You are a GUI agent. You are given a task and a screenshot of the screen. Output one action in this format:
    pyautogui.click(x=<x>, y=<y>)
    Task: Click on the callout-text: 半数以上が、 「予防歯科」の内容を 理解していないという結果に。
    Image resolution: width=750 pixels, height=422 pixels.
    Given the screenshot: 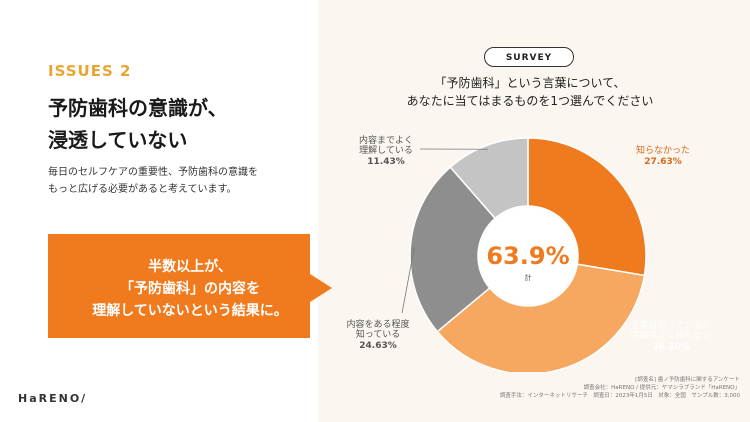 What is the action you would take?
    pyautogui.click(x=190, y=289)
    